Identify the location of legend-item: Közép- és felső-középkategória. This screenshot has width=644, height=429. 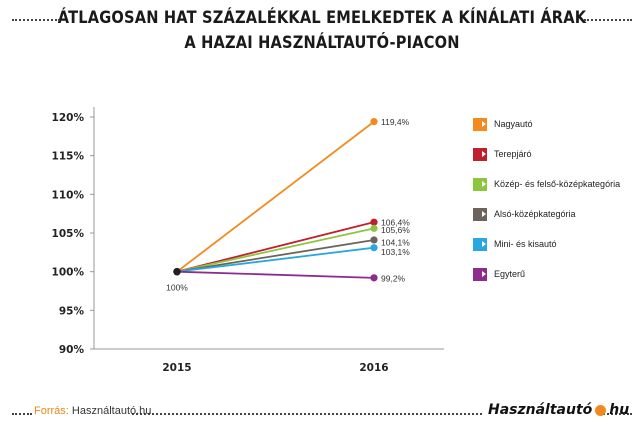
(546, 184).